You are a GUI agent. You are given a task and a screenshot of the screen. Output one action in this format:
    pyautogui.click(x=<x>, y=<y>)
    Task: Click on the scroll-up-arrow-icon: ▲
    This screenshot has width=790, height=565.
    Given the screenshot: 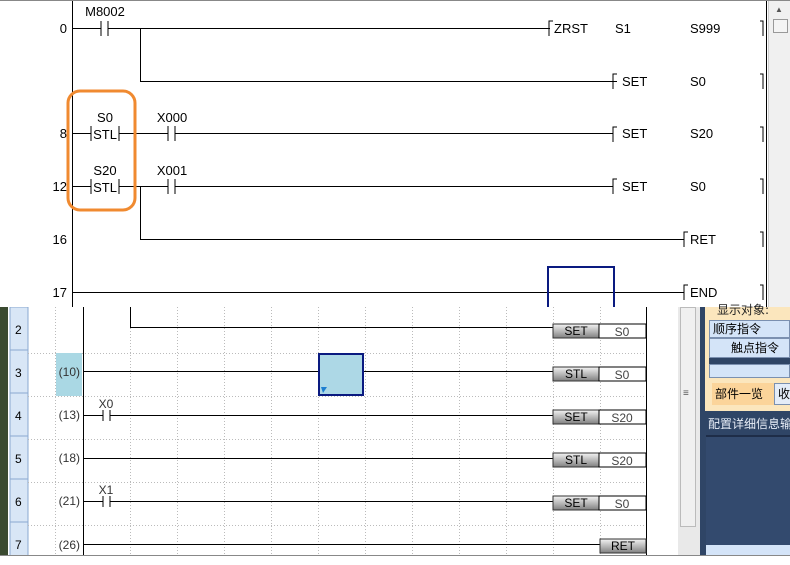 What is the action you would take?
    pyautogui.click(x=779, y=9)
    